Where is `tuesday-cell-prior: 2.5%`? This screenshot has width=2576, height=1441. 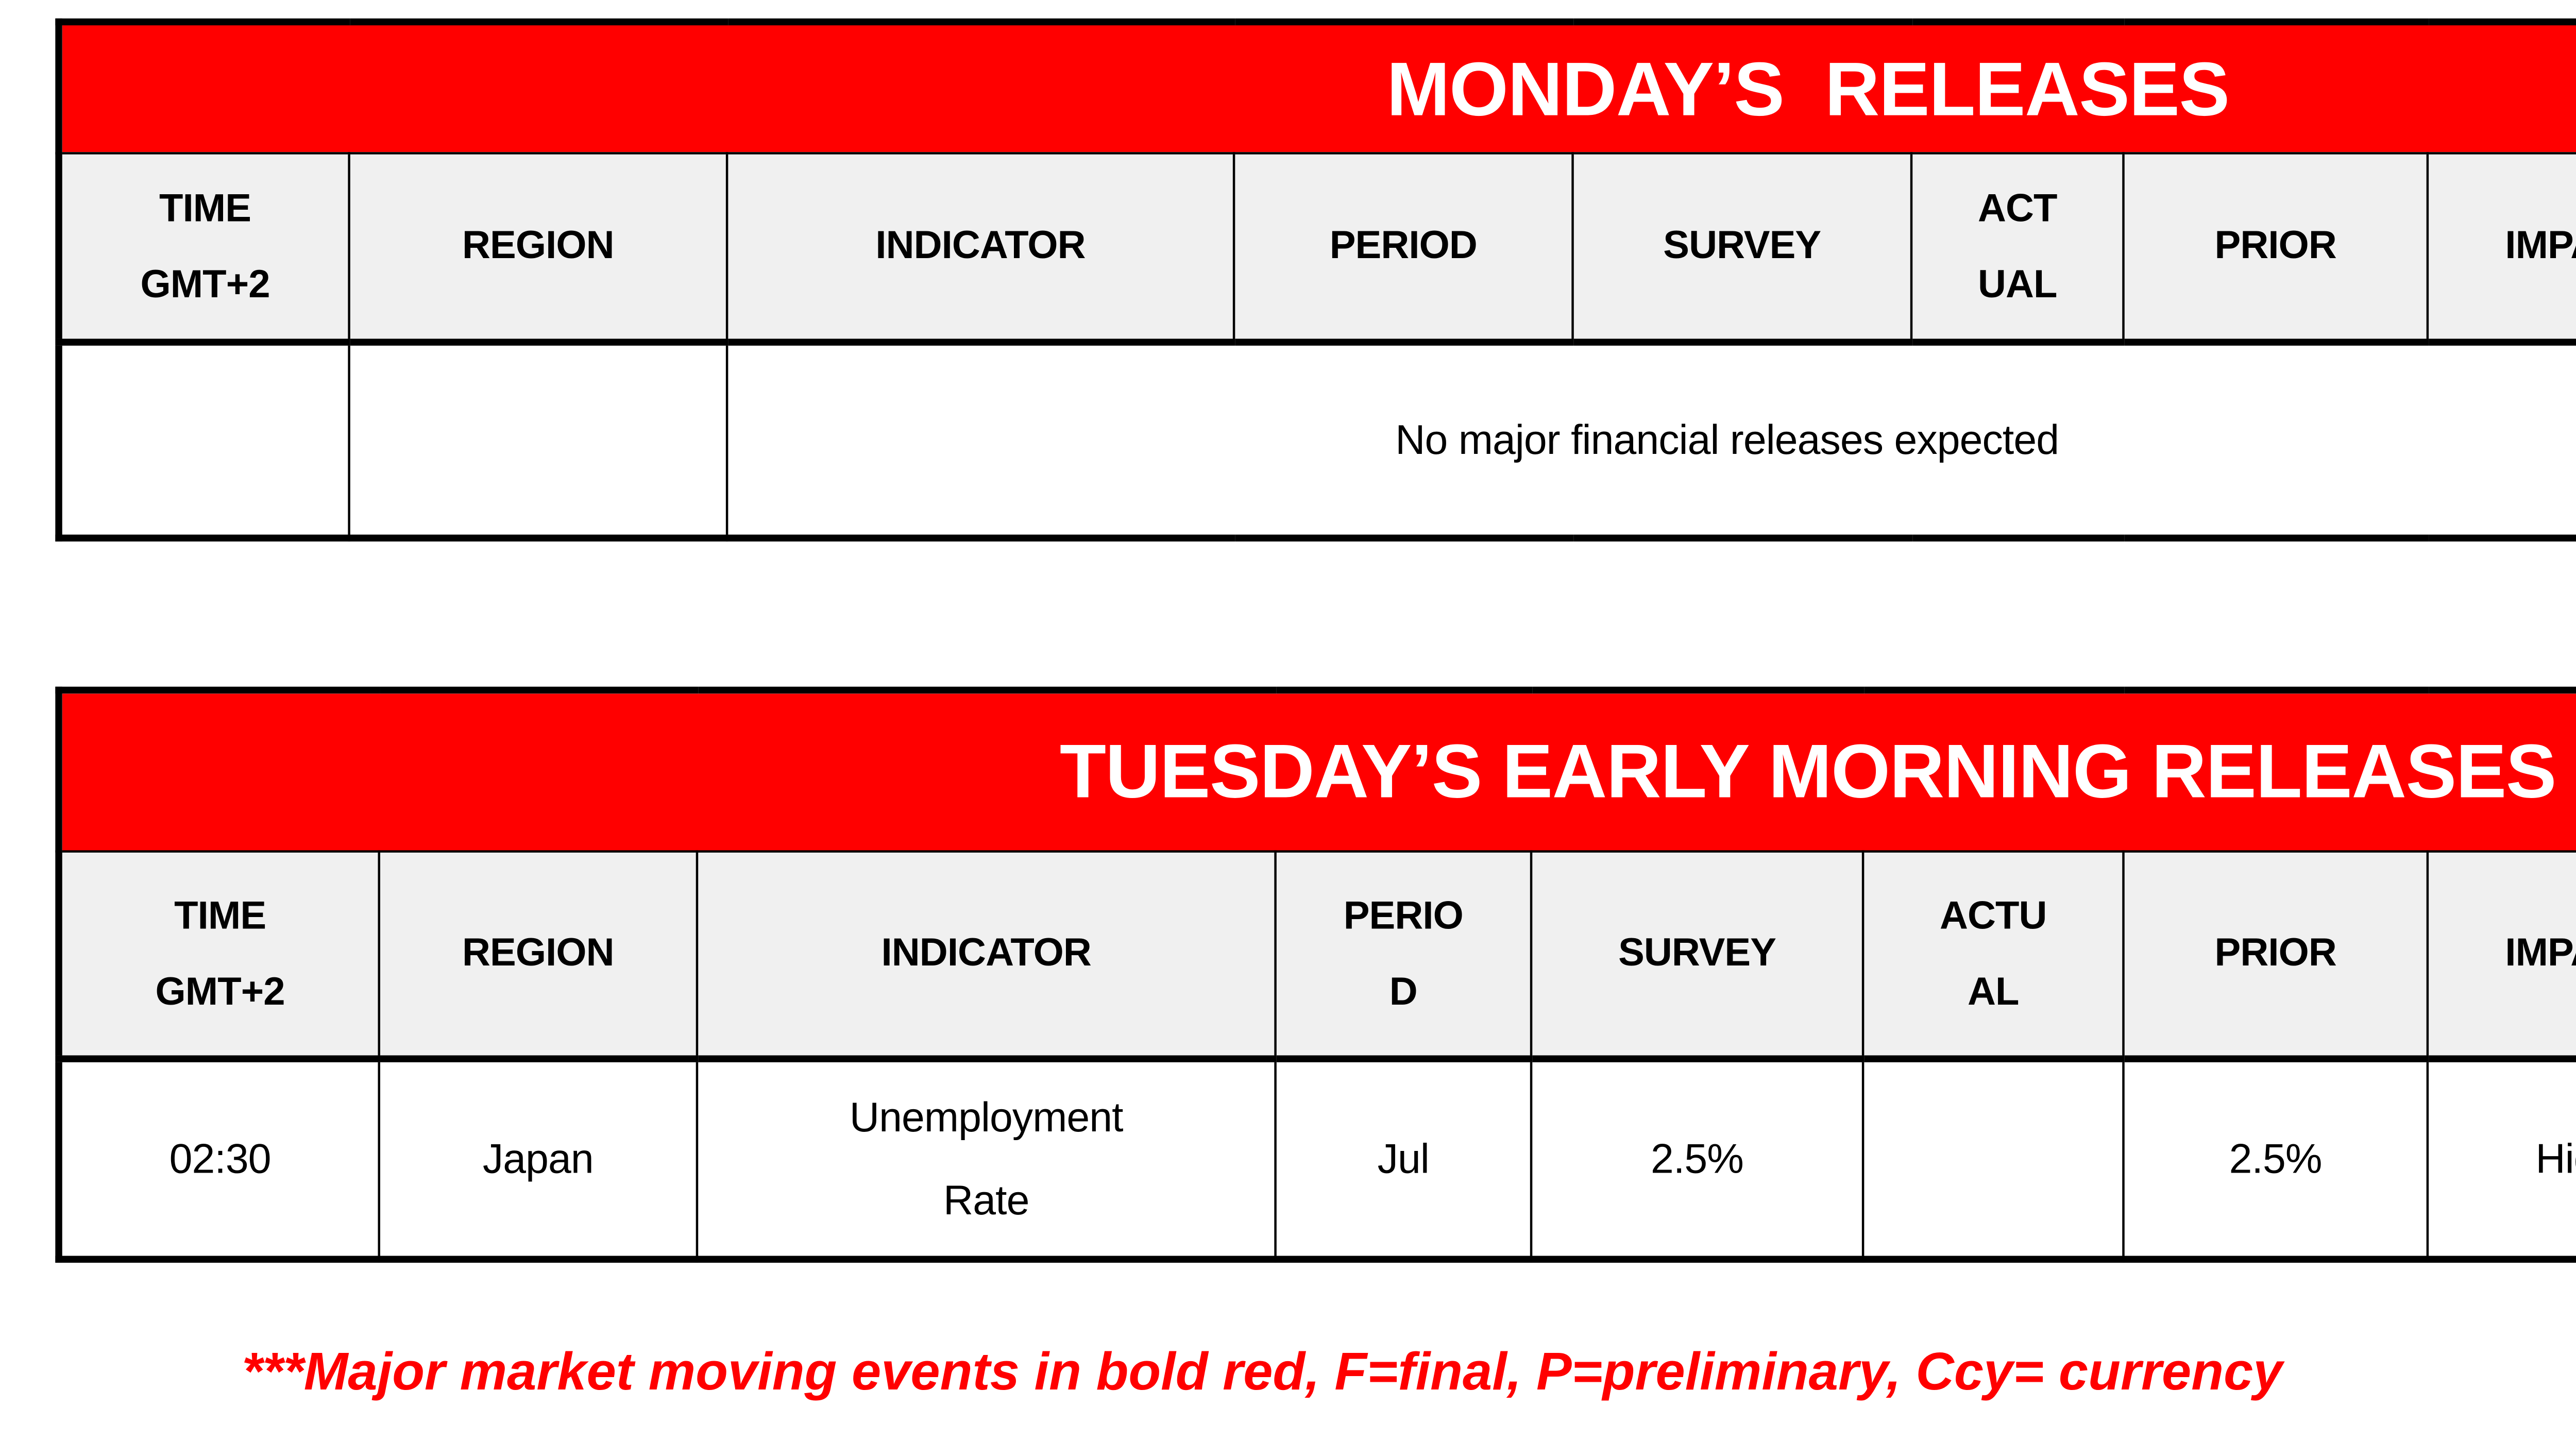 tuesday-cell-prior: 2.5% is located at coordinates (2275, 1159).